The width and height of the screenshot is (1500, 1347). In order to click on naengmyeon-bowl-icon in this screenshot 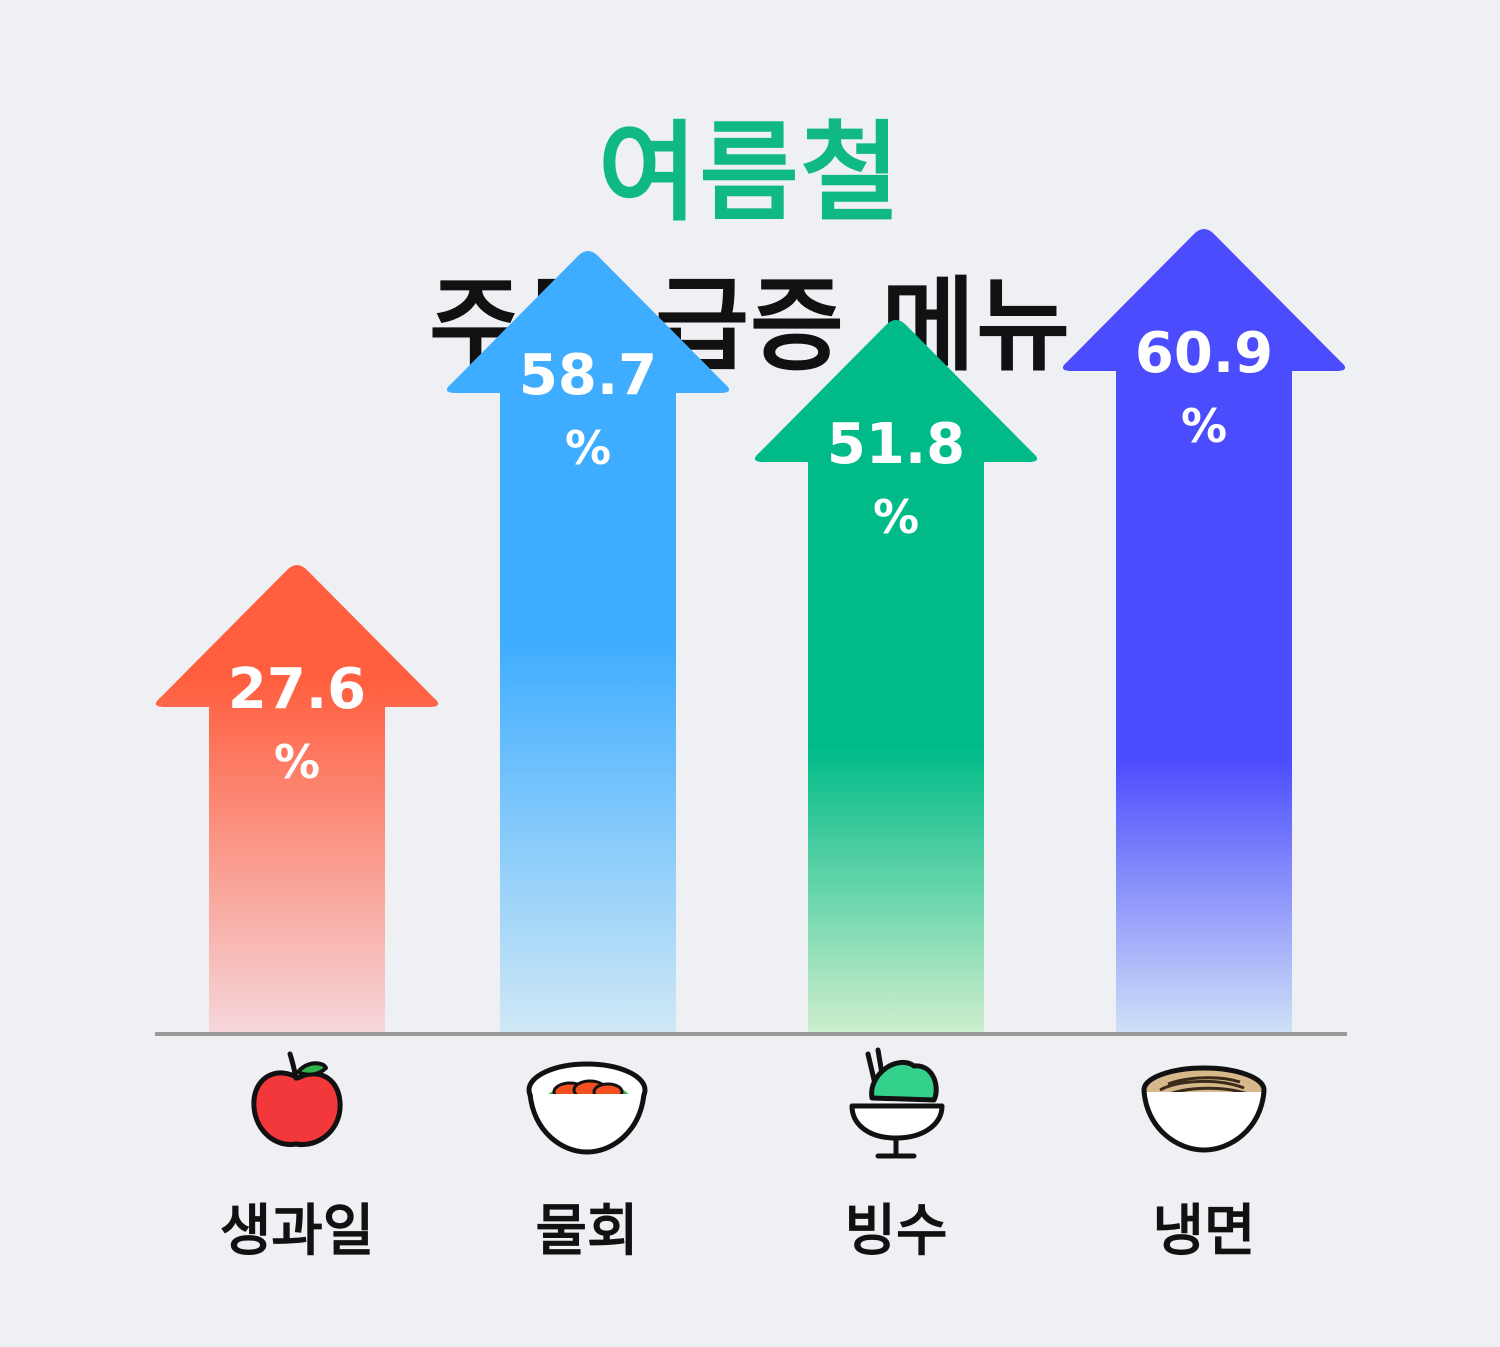, I will do `click(1204, 1109)`.